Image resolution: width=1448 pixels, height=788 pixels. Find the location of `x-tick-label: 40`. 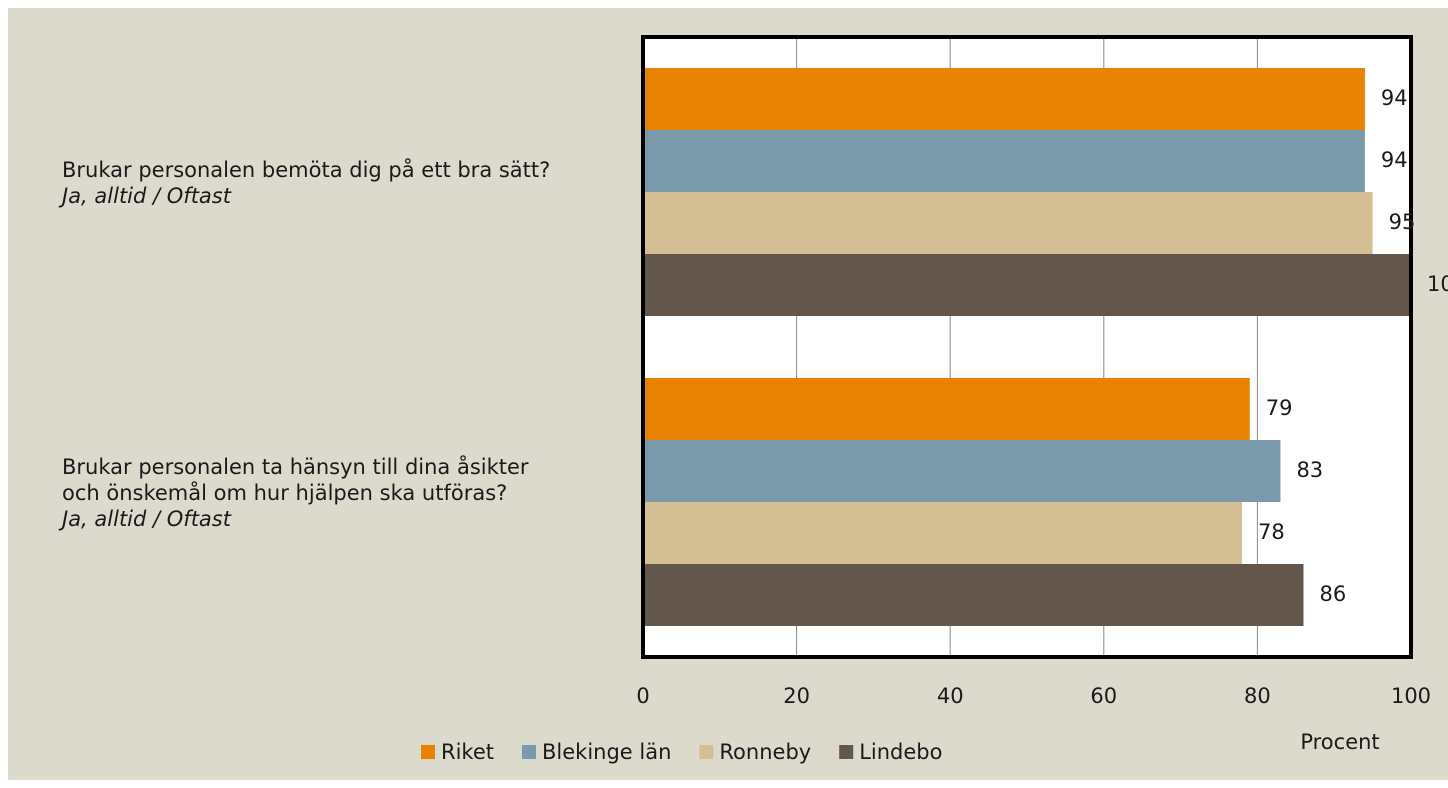

x-tick-label: 40 is located at coordinates (950, 696).